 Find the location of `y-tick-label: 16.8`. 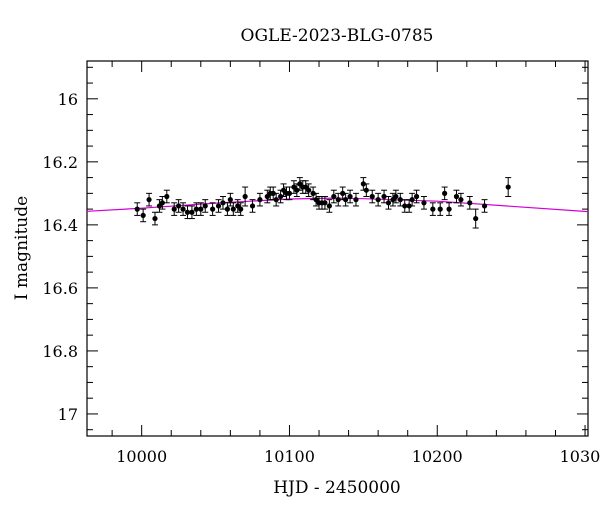

y-tick-label: 16.8 is located at coordinates (60, 351).